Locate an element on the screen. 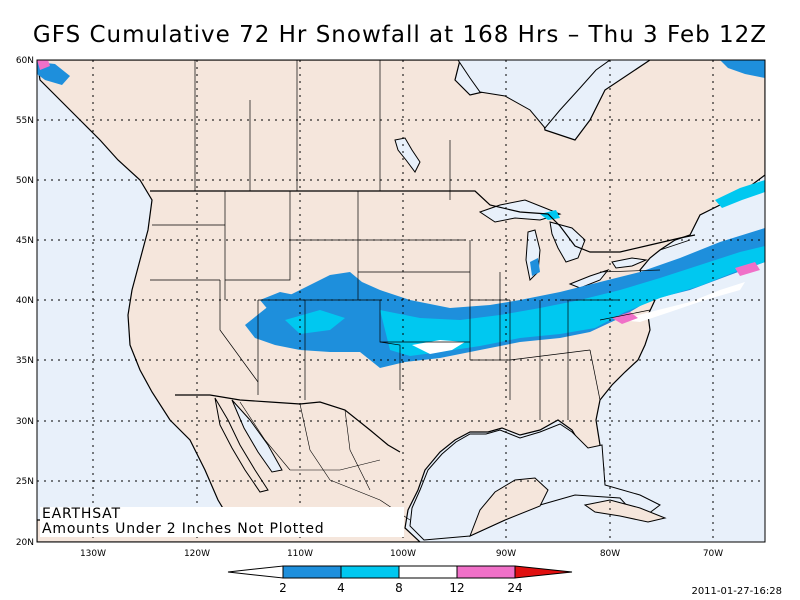 This screenshot has height=600, width=800. lat-label: 20N is located at coordinates (25, 543).